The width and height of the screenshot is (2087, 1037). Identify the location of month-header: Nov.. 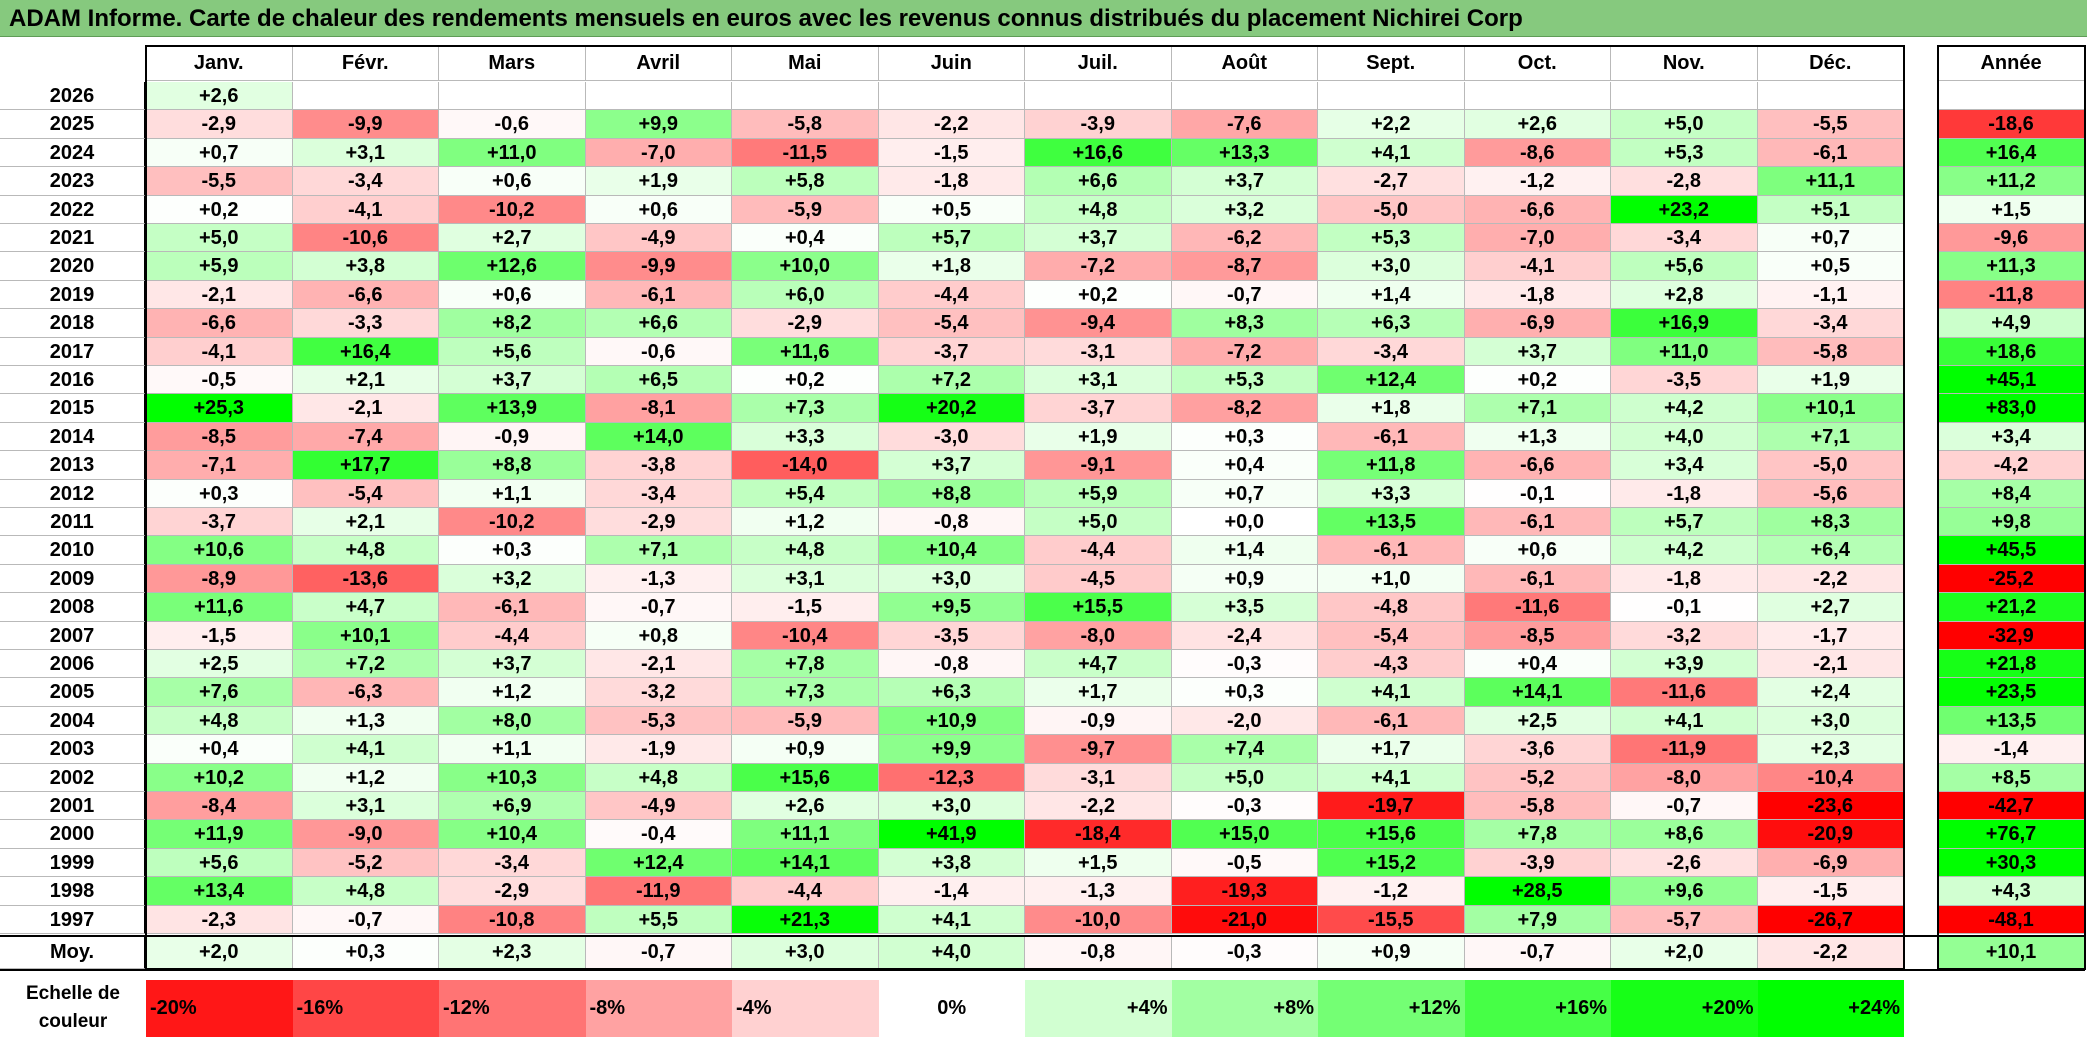
(1684, 63).